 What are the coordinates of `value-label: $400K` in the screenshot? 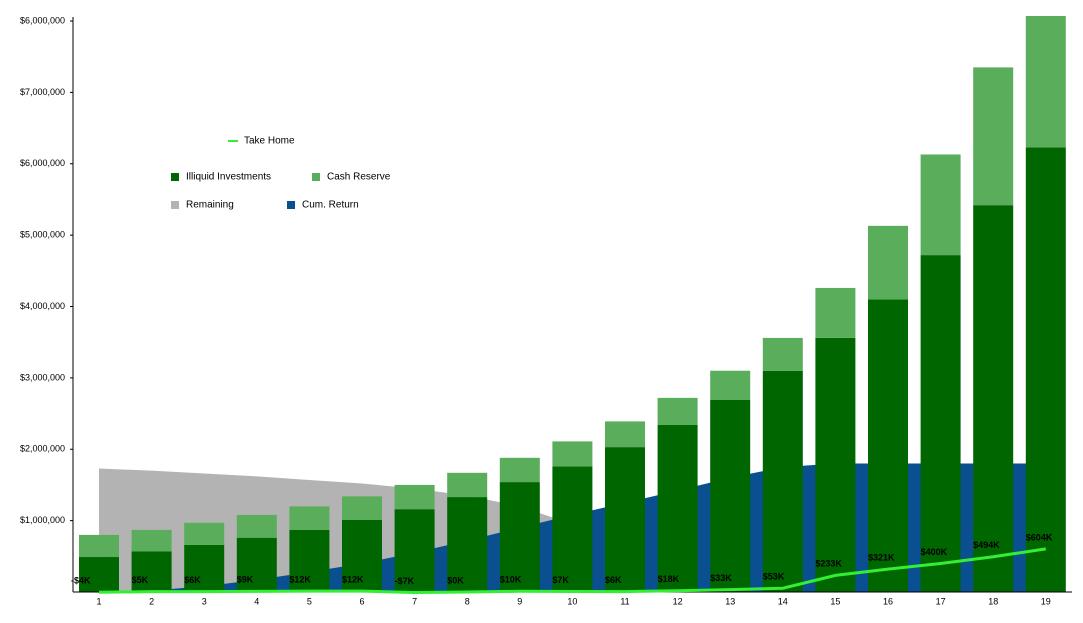 It's located at (934, 552).